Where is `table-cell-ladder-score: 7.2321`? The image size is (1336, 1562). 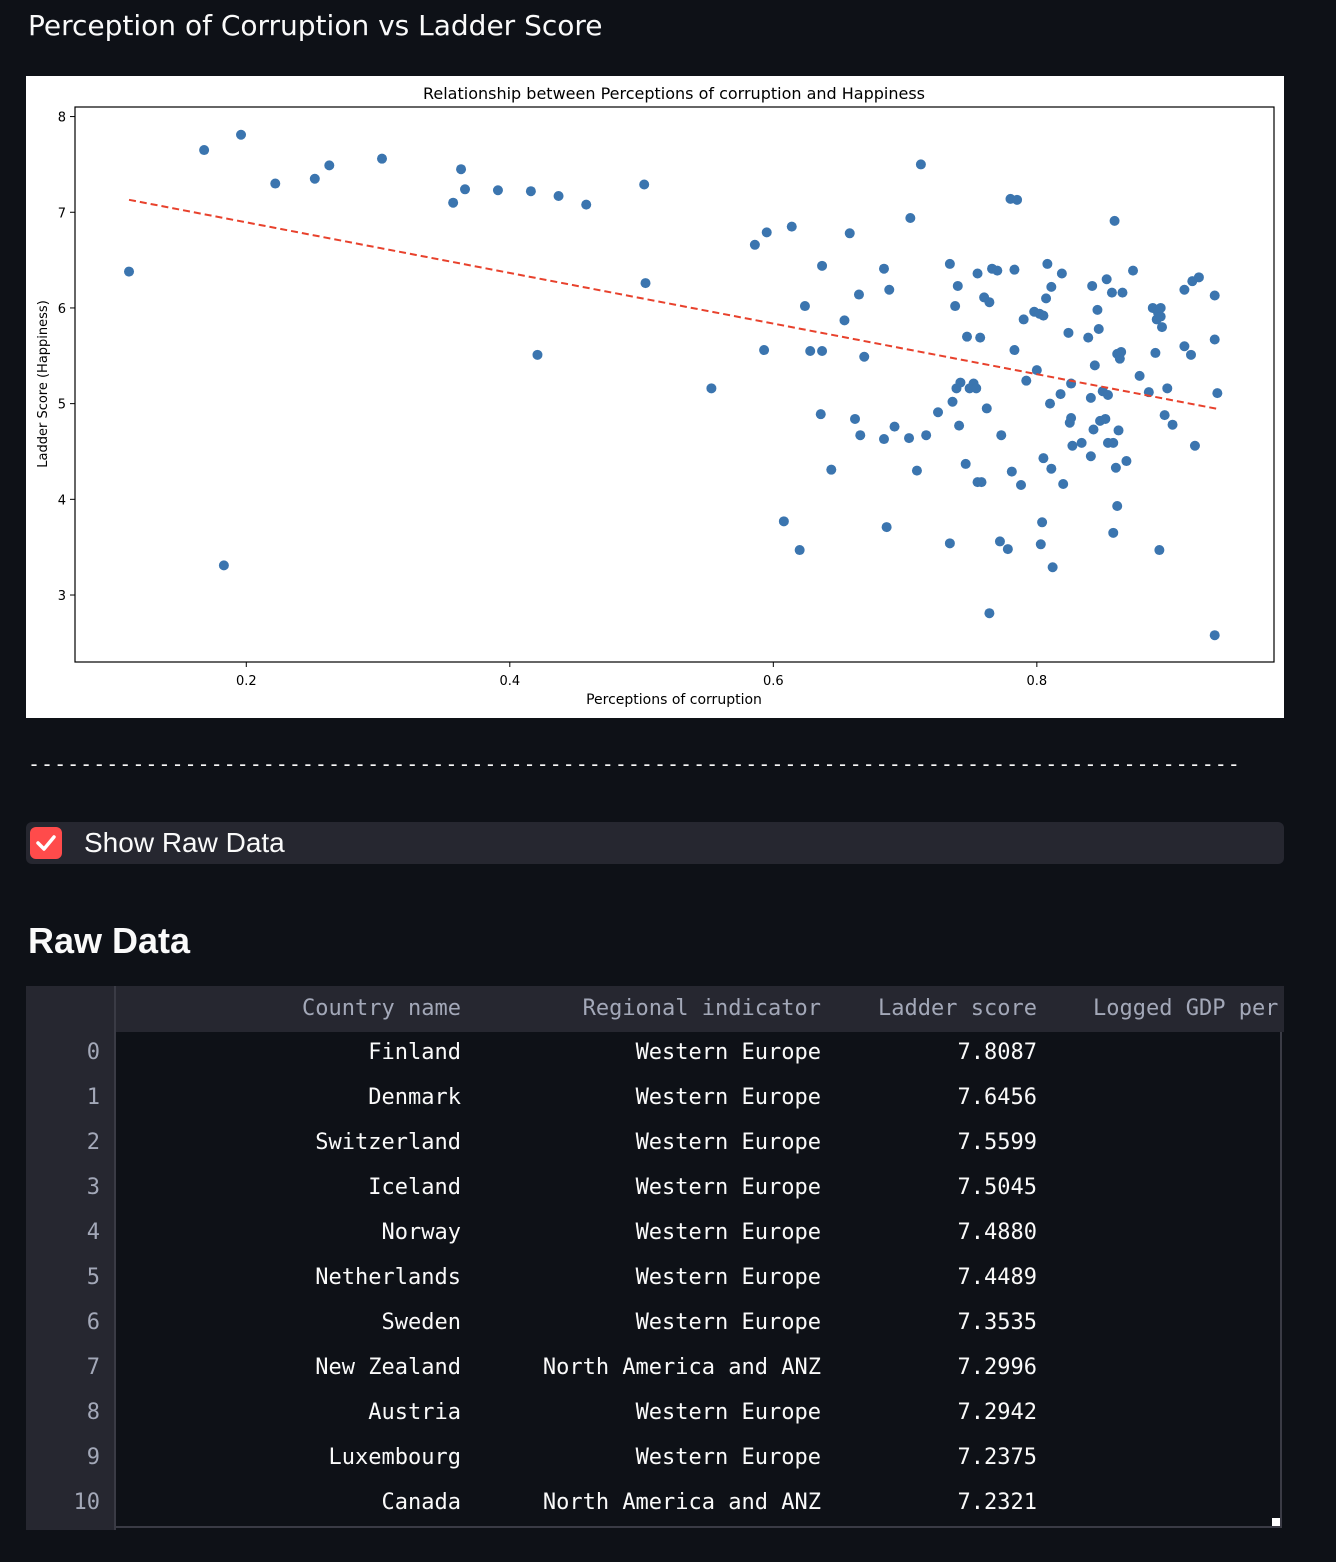 table-cell-ladder-score: 7.2321 is located at coordinates (997, 1502).